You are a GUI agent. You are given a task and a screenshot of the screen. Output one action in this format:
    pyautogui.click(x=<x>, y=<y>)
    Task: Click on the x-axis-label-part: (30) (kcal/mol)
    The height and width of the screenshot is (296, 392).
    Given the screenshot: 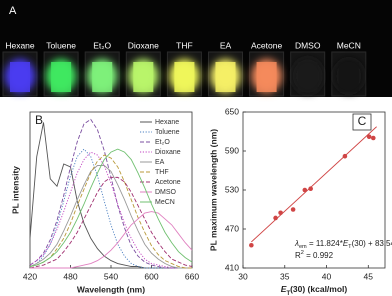 What is the action you would take?
    pyautogui.click(x=318, y=289)
    